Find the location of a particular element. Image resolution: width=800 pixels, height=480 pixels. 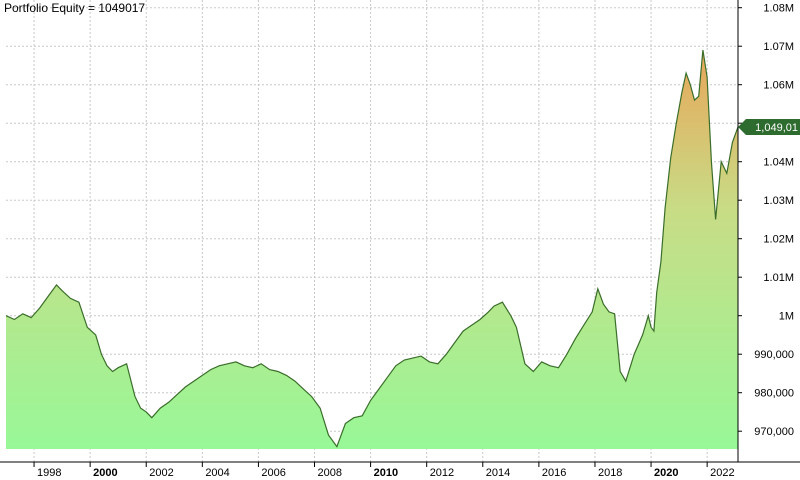

y-tick-label: 1.06M is located at coordinates (778, 86).